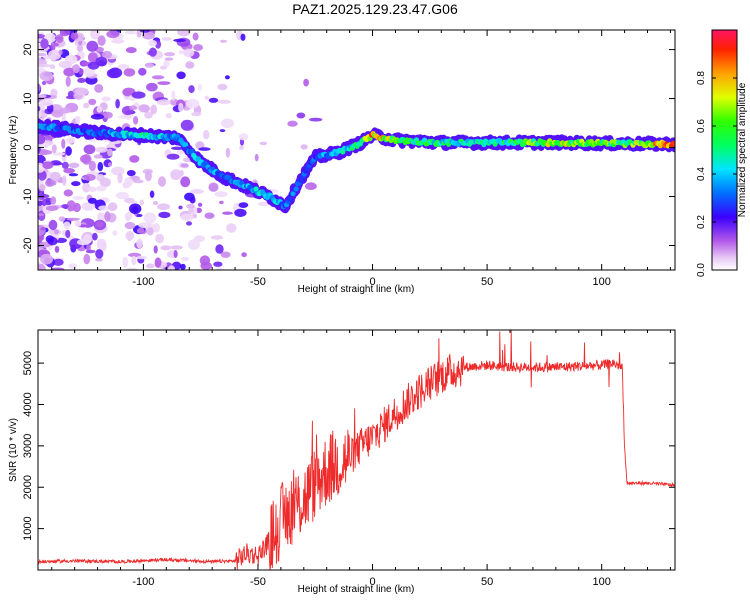 The width and height of the screenshot is (750, 600). Describe the element at coordinates (372, 282) in the screenshot. I see `x-tick-label: 0` at that location.